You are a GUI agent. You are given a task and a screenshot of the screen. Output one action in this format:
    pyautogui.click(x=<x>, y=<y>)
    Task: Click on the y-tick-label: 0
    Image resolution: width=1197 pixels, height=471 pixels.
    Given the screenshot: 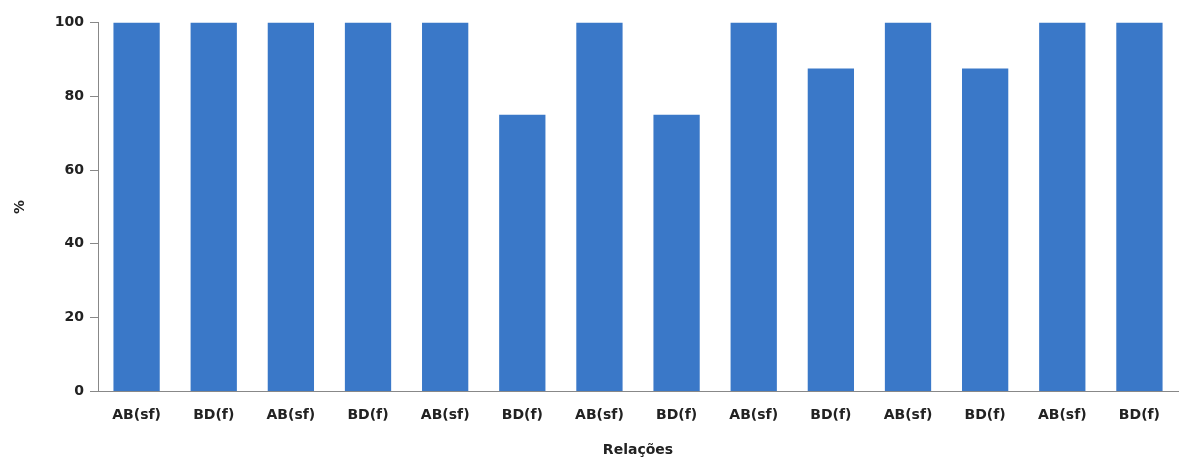 What is the action you would take?
    pyautogui.click(x=79, y=390)
    